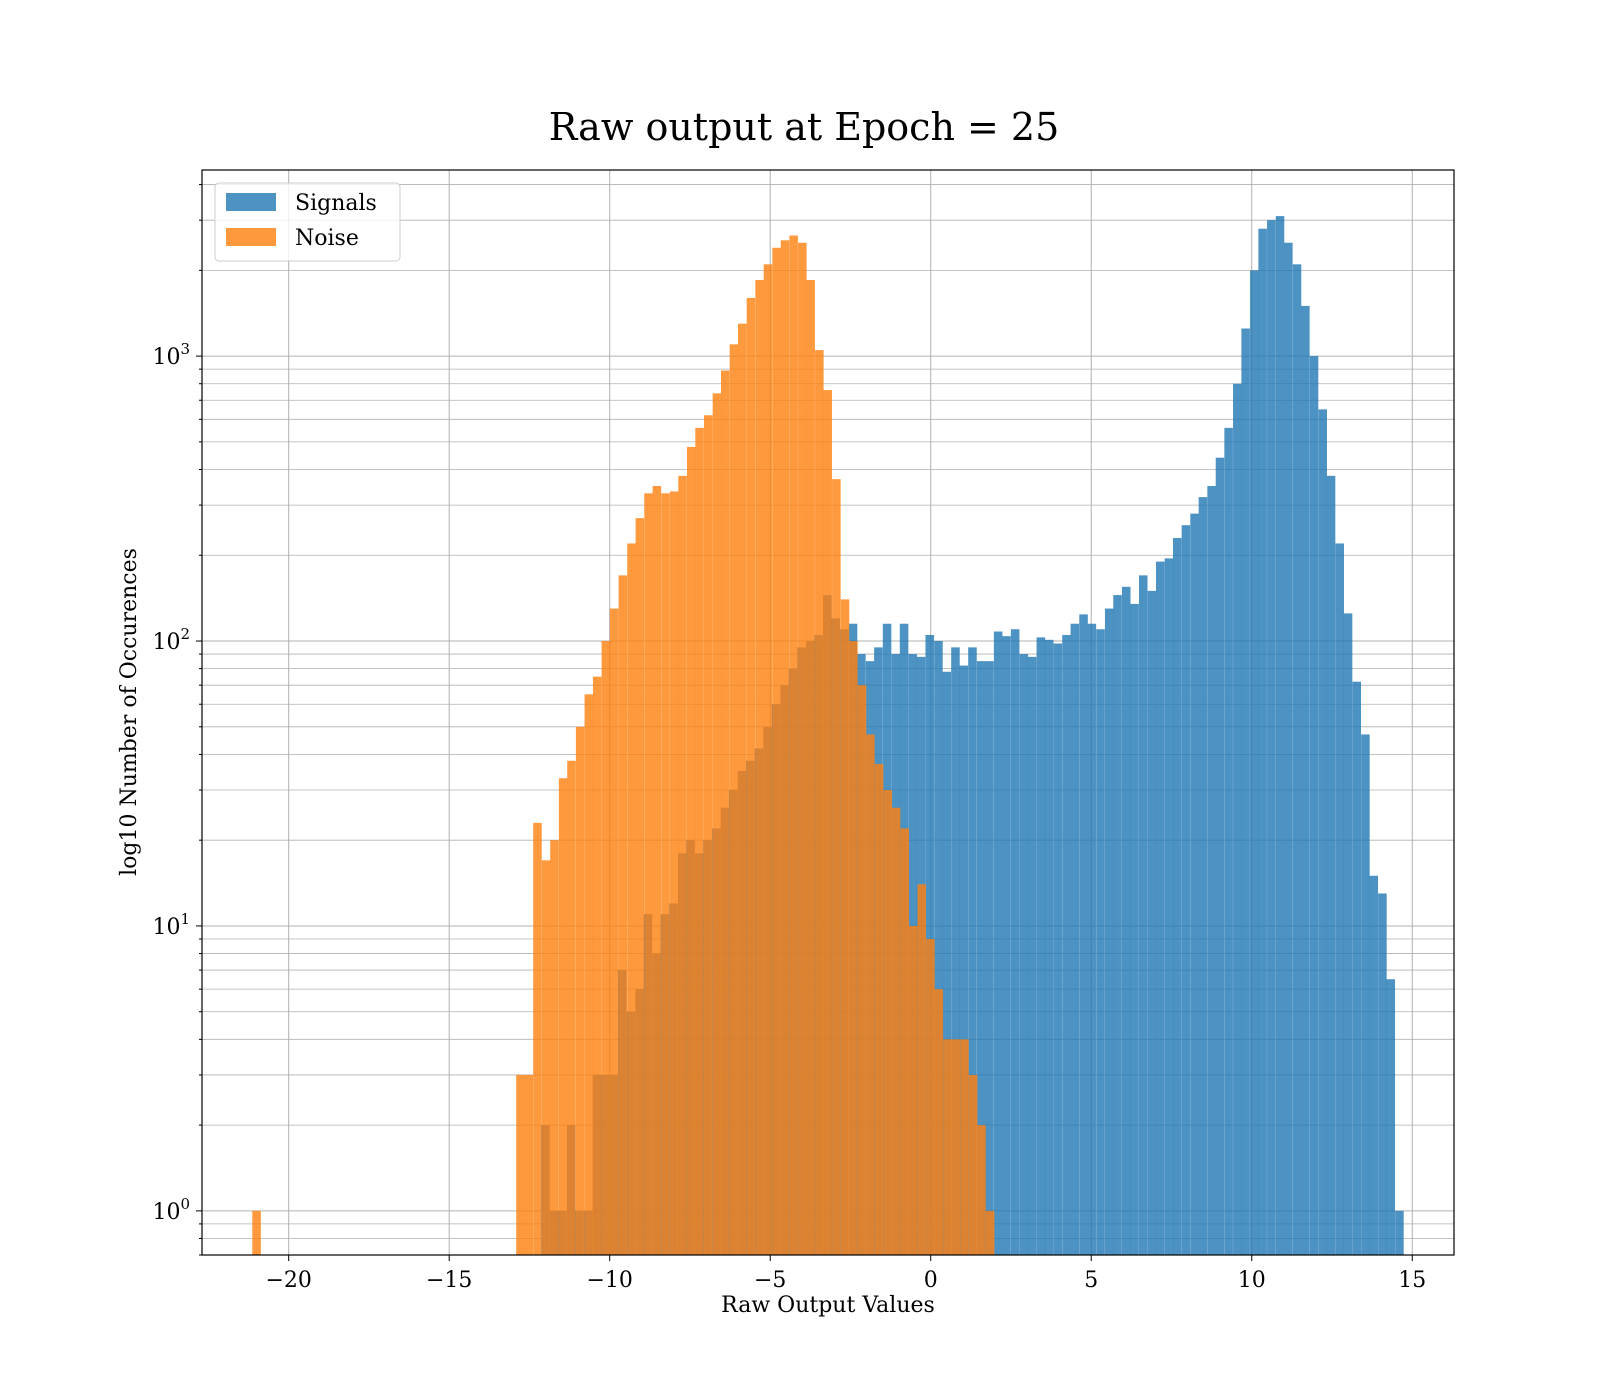 The height and width of the screenshot is (1400, 1600). What do you see at coordinates (171, 355) in the screenshot?
I see `y-tick-label: 10³` at bounding box center [171, 355].